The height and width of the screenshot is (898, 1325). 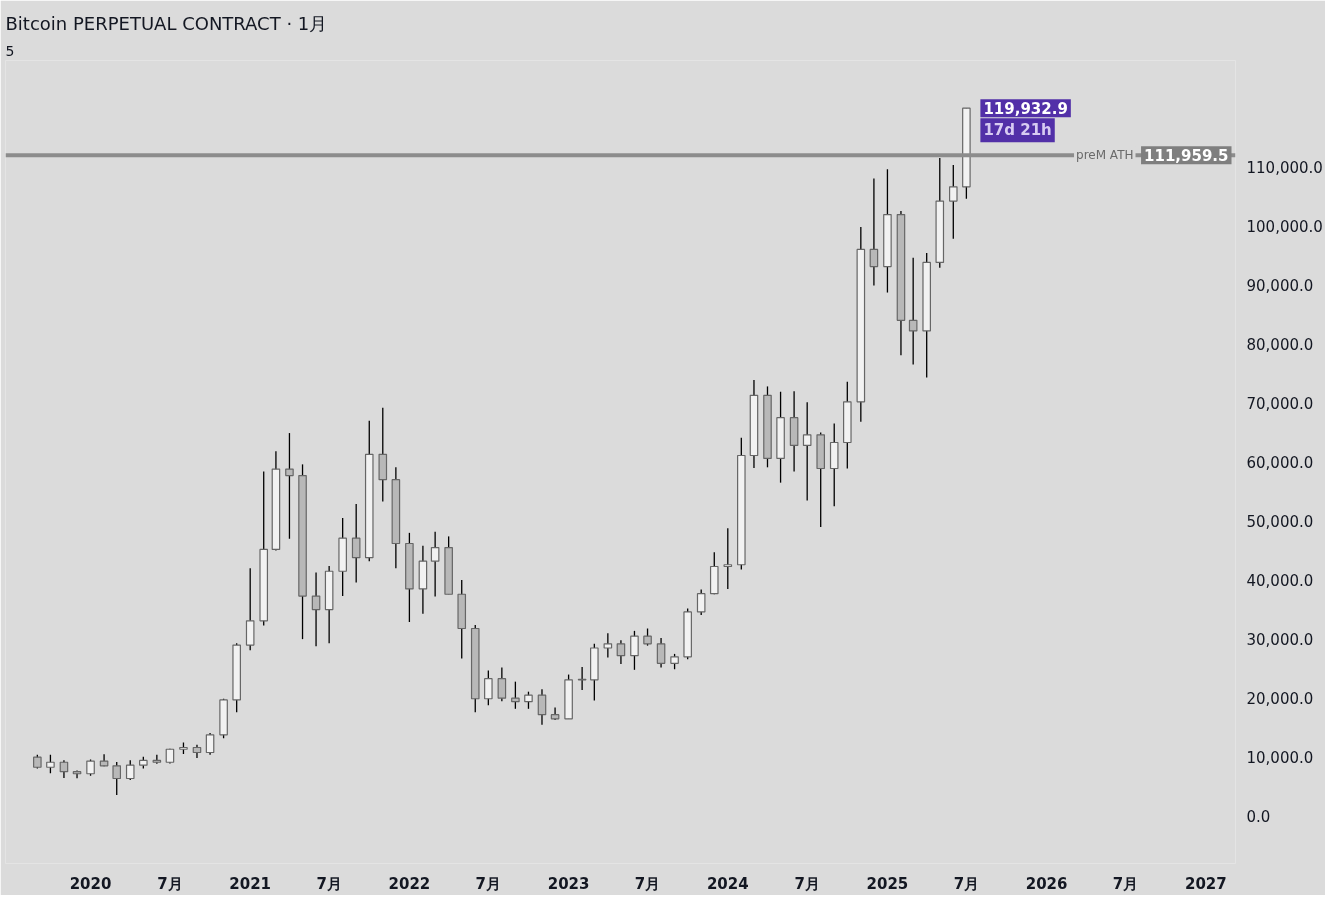 I want to click on y-tick-label: 50,000.0, so click(x=1280, y=522).